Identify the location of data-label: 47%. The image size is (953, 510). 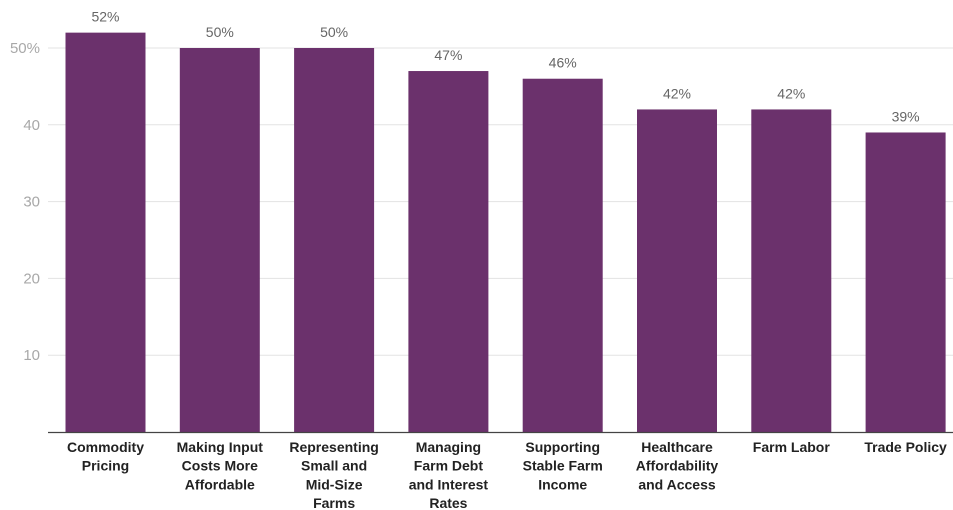
(448, 55).